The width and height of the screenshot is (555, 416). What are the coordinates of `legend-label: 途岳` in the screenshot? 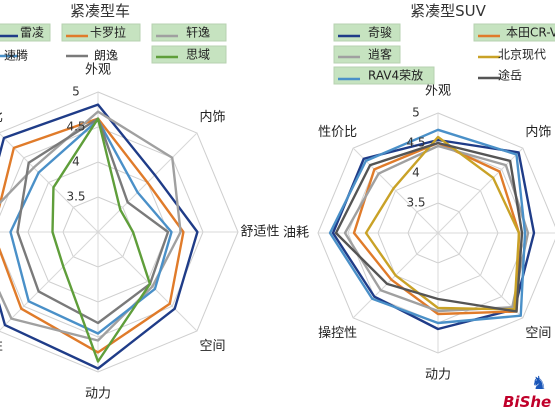 It's located at (510, 75).